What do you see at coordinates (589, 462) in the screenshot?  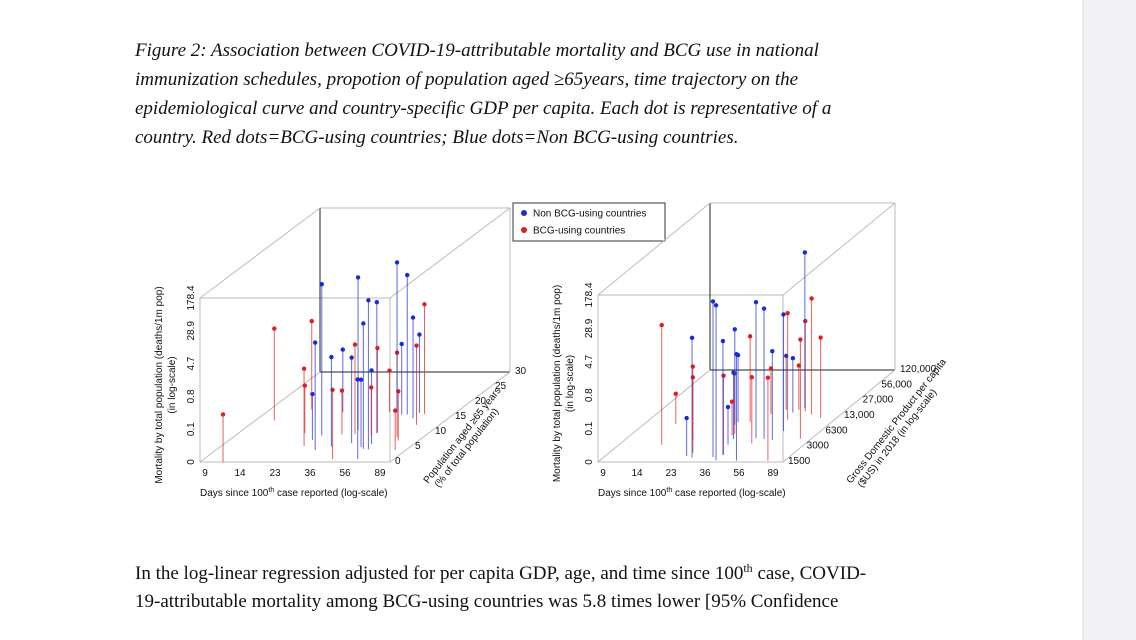 I see `y-tick-label: 0` at bounding box center [589, 462].